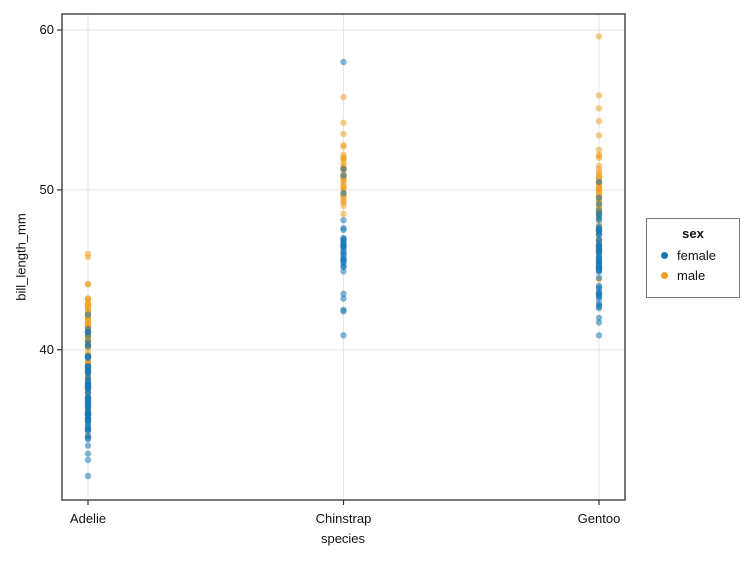 This screenshot has height=562, width=748. I want to click on legend-entry-label: male, so click(691, 275).